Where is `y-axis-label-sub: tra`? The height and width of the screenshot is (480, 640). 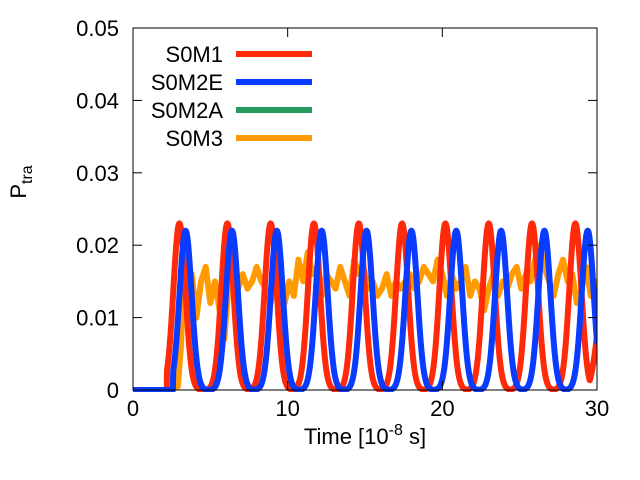 y-axis-label-sub: tra is located at coordinates (27, 174).